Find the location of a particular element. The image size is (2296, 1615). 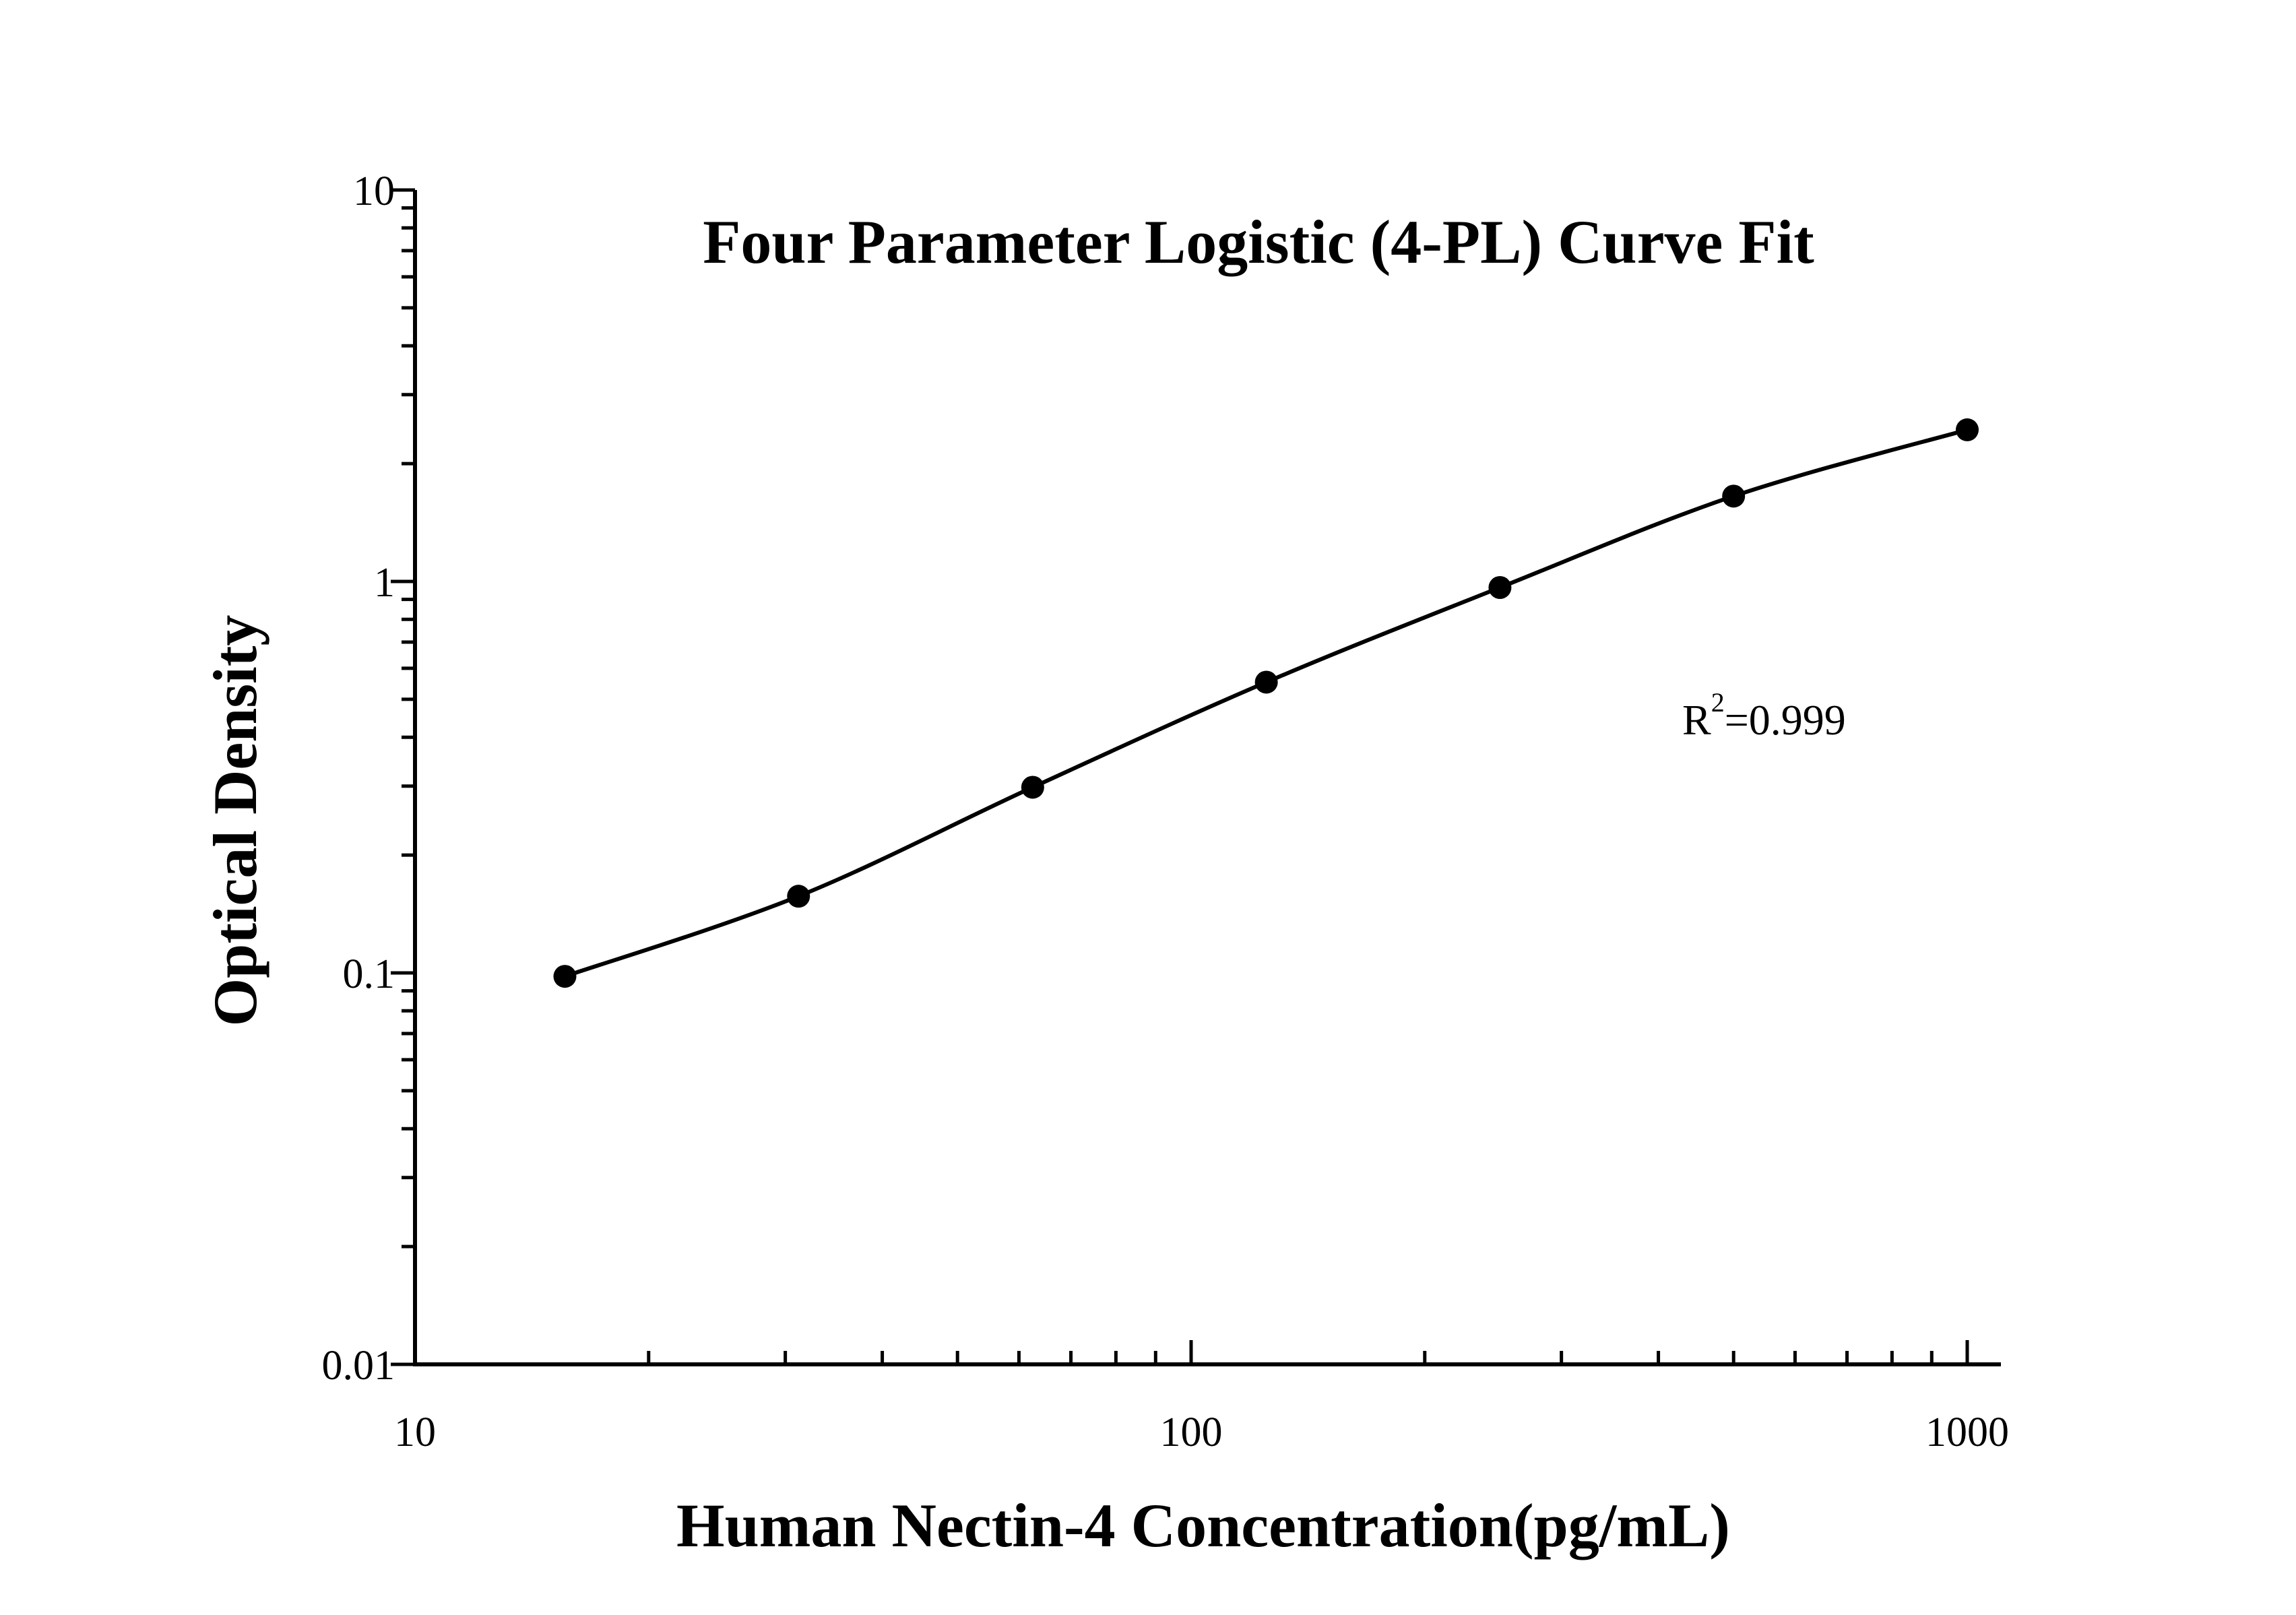

x-tick-label: 10 is located at coordinates (415, 1432).